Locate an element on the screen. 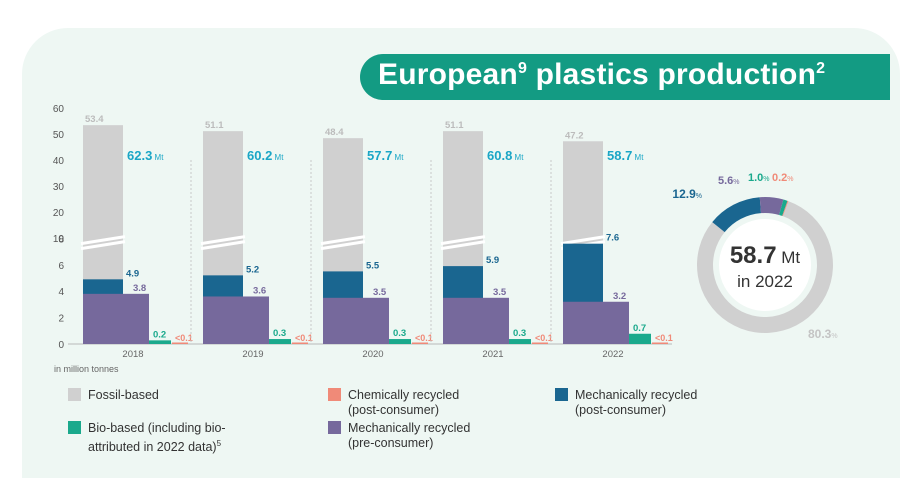  total-value: 60.8 is located at coordinates (499, 155).